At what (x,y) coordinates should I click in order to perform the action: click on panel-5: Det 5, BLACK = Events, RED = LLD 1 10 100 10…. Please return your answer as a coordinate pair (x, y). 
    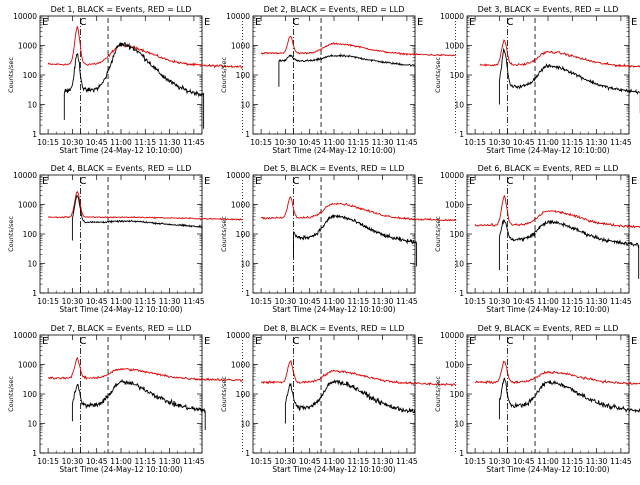
    Looking at the image, I should click on (338, 239).